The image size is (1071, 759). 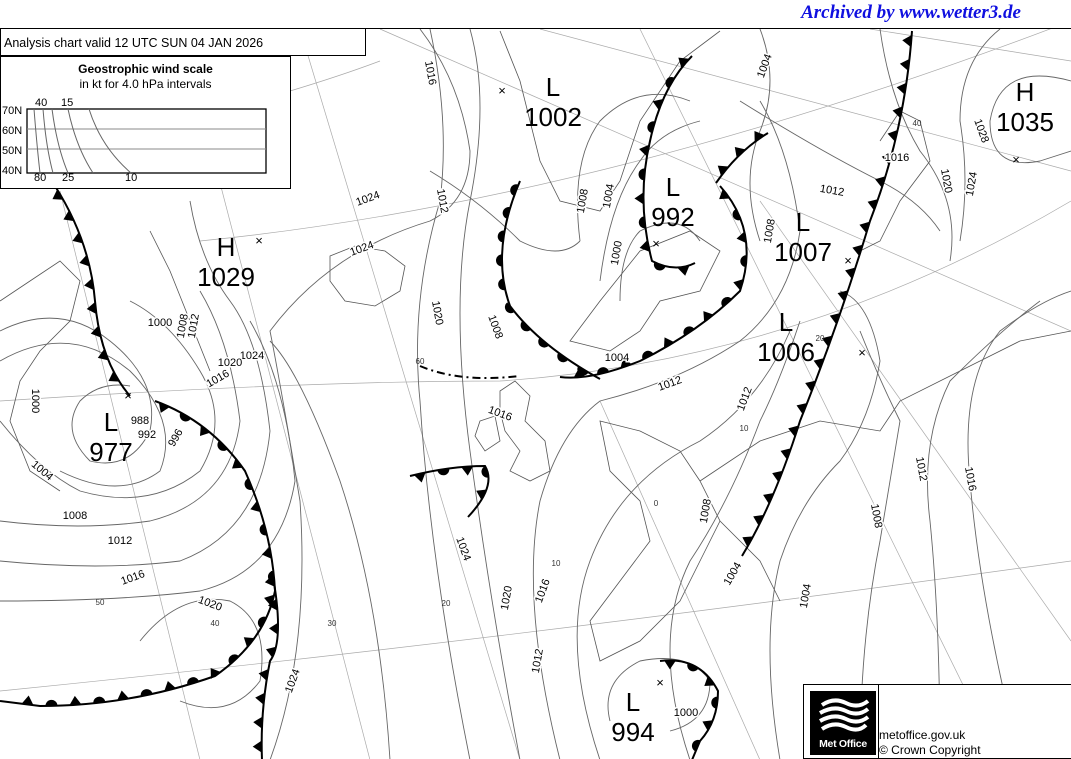 I want to click on centre-pressure: 994, so click(x=632, y=732).